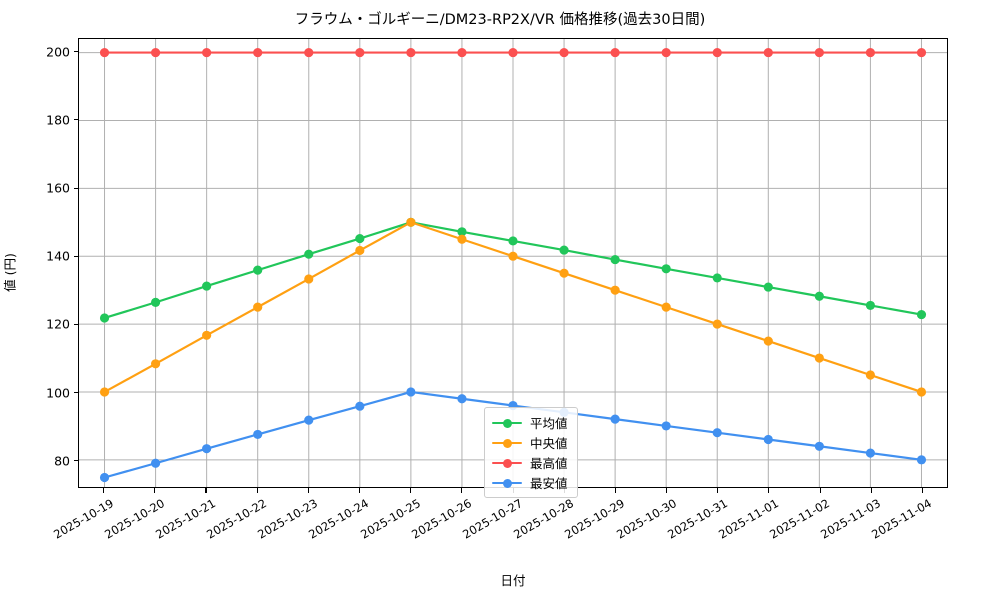 The image size is (1000, 600). Describe the element at coordinates (35, 263) in the screenshot. I see `y-axis-tick-labels: 80 100 120 140 160 180 200` at that location.